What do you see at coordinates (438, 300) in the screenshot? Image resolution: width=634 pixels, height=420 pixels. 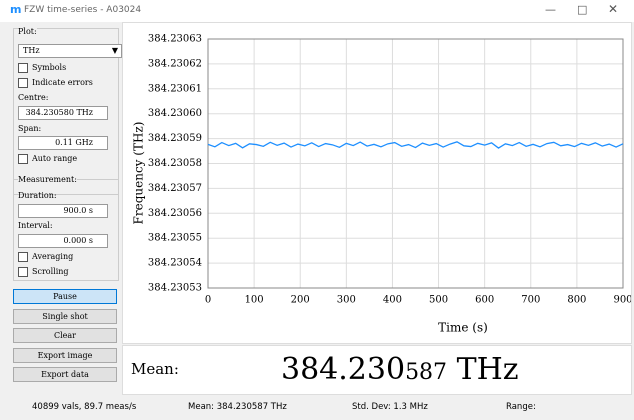 I see `x-tick-label: 500` at bounding box center [438, 300].